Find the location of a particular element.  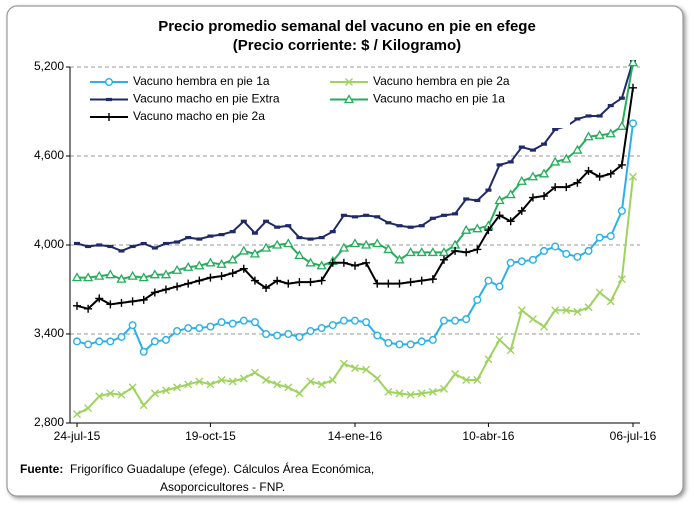

legend-label: Vacuno macho en pie 2a is located at coordinates (199, 116).